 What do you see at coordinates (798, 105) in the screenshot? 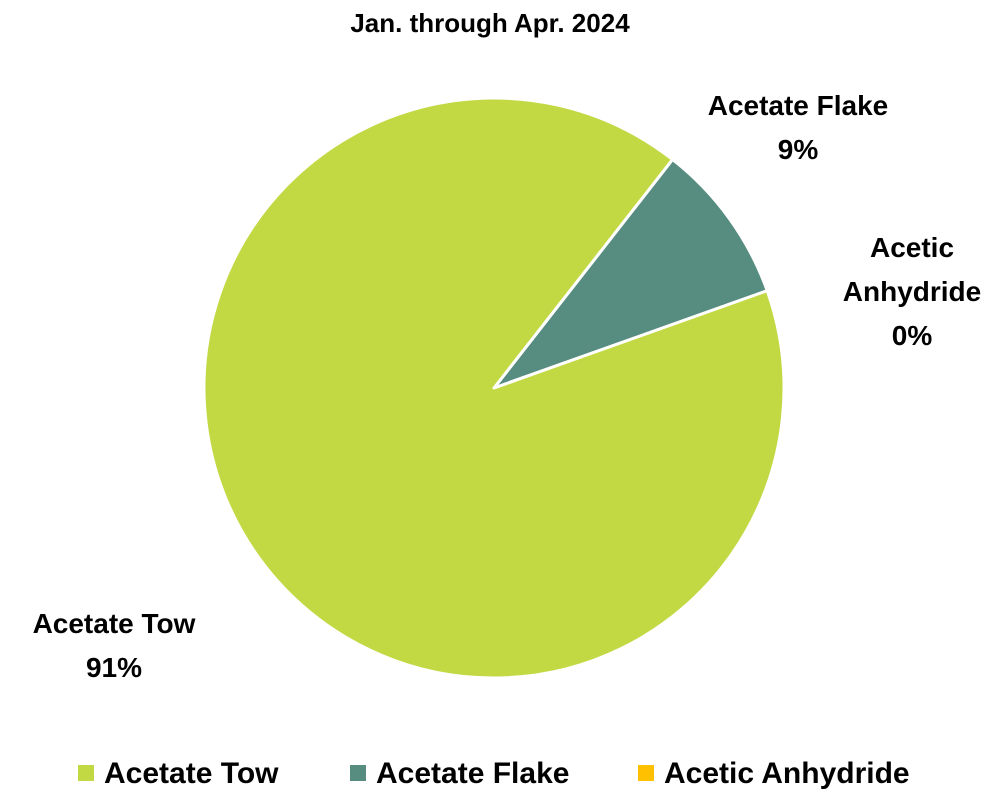
I see `data-label-name: Acetate Flake` at bounding box center [798, 105].